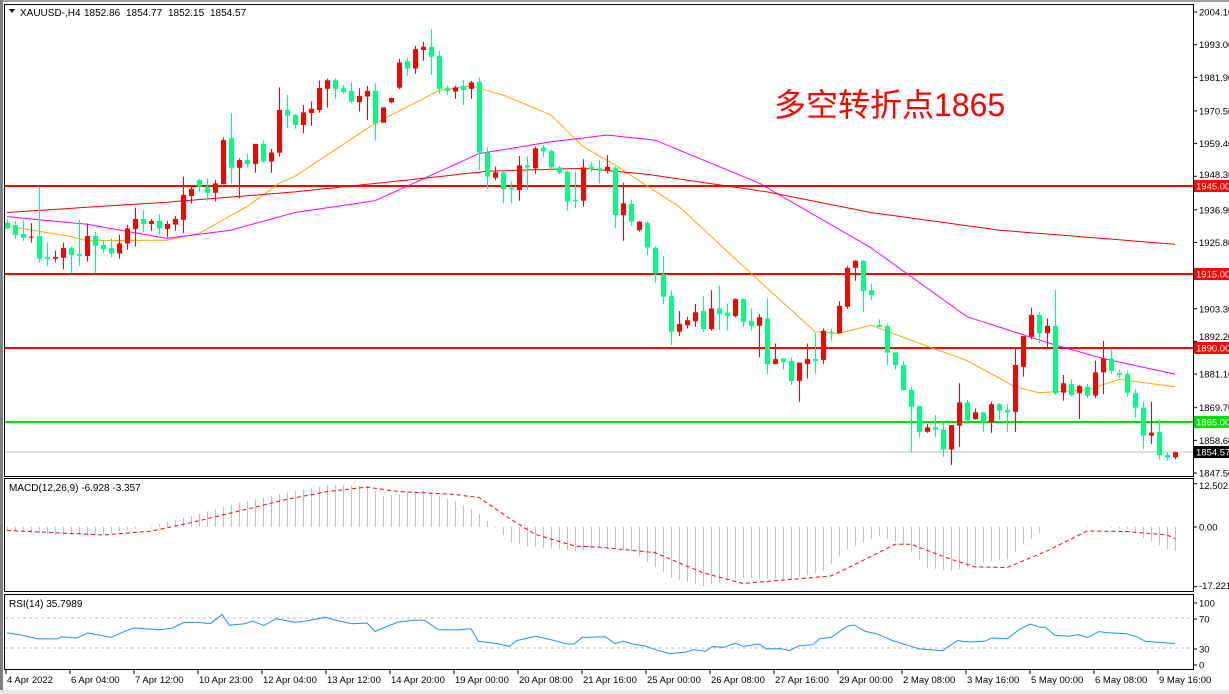 Image resolution: width=1229 pixels, height=694 pixels. What do you see at coordinates (1204, 650) in the screenshot?
I see `rsi-tick-label: 30` at bounding box center [1204, 650].